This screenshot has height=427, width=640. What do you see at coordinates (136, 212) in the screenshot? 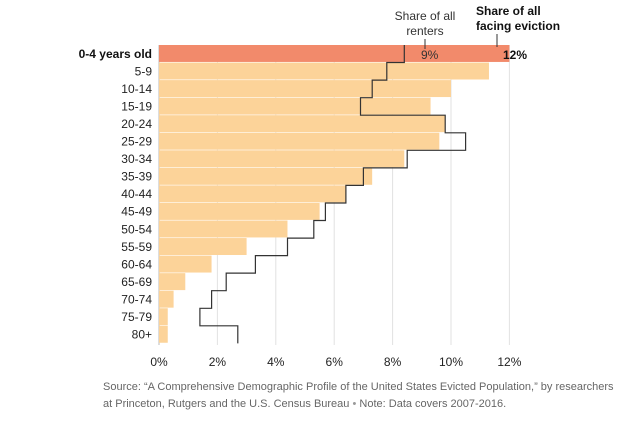
I see `category-label: 45-49` at bounding box center [136, 212].